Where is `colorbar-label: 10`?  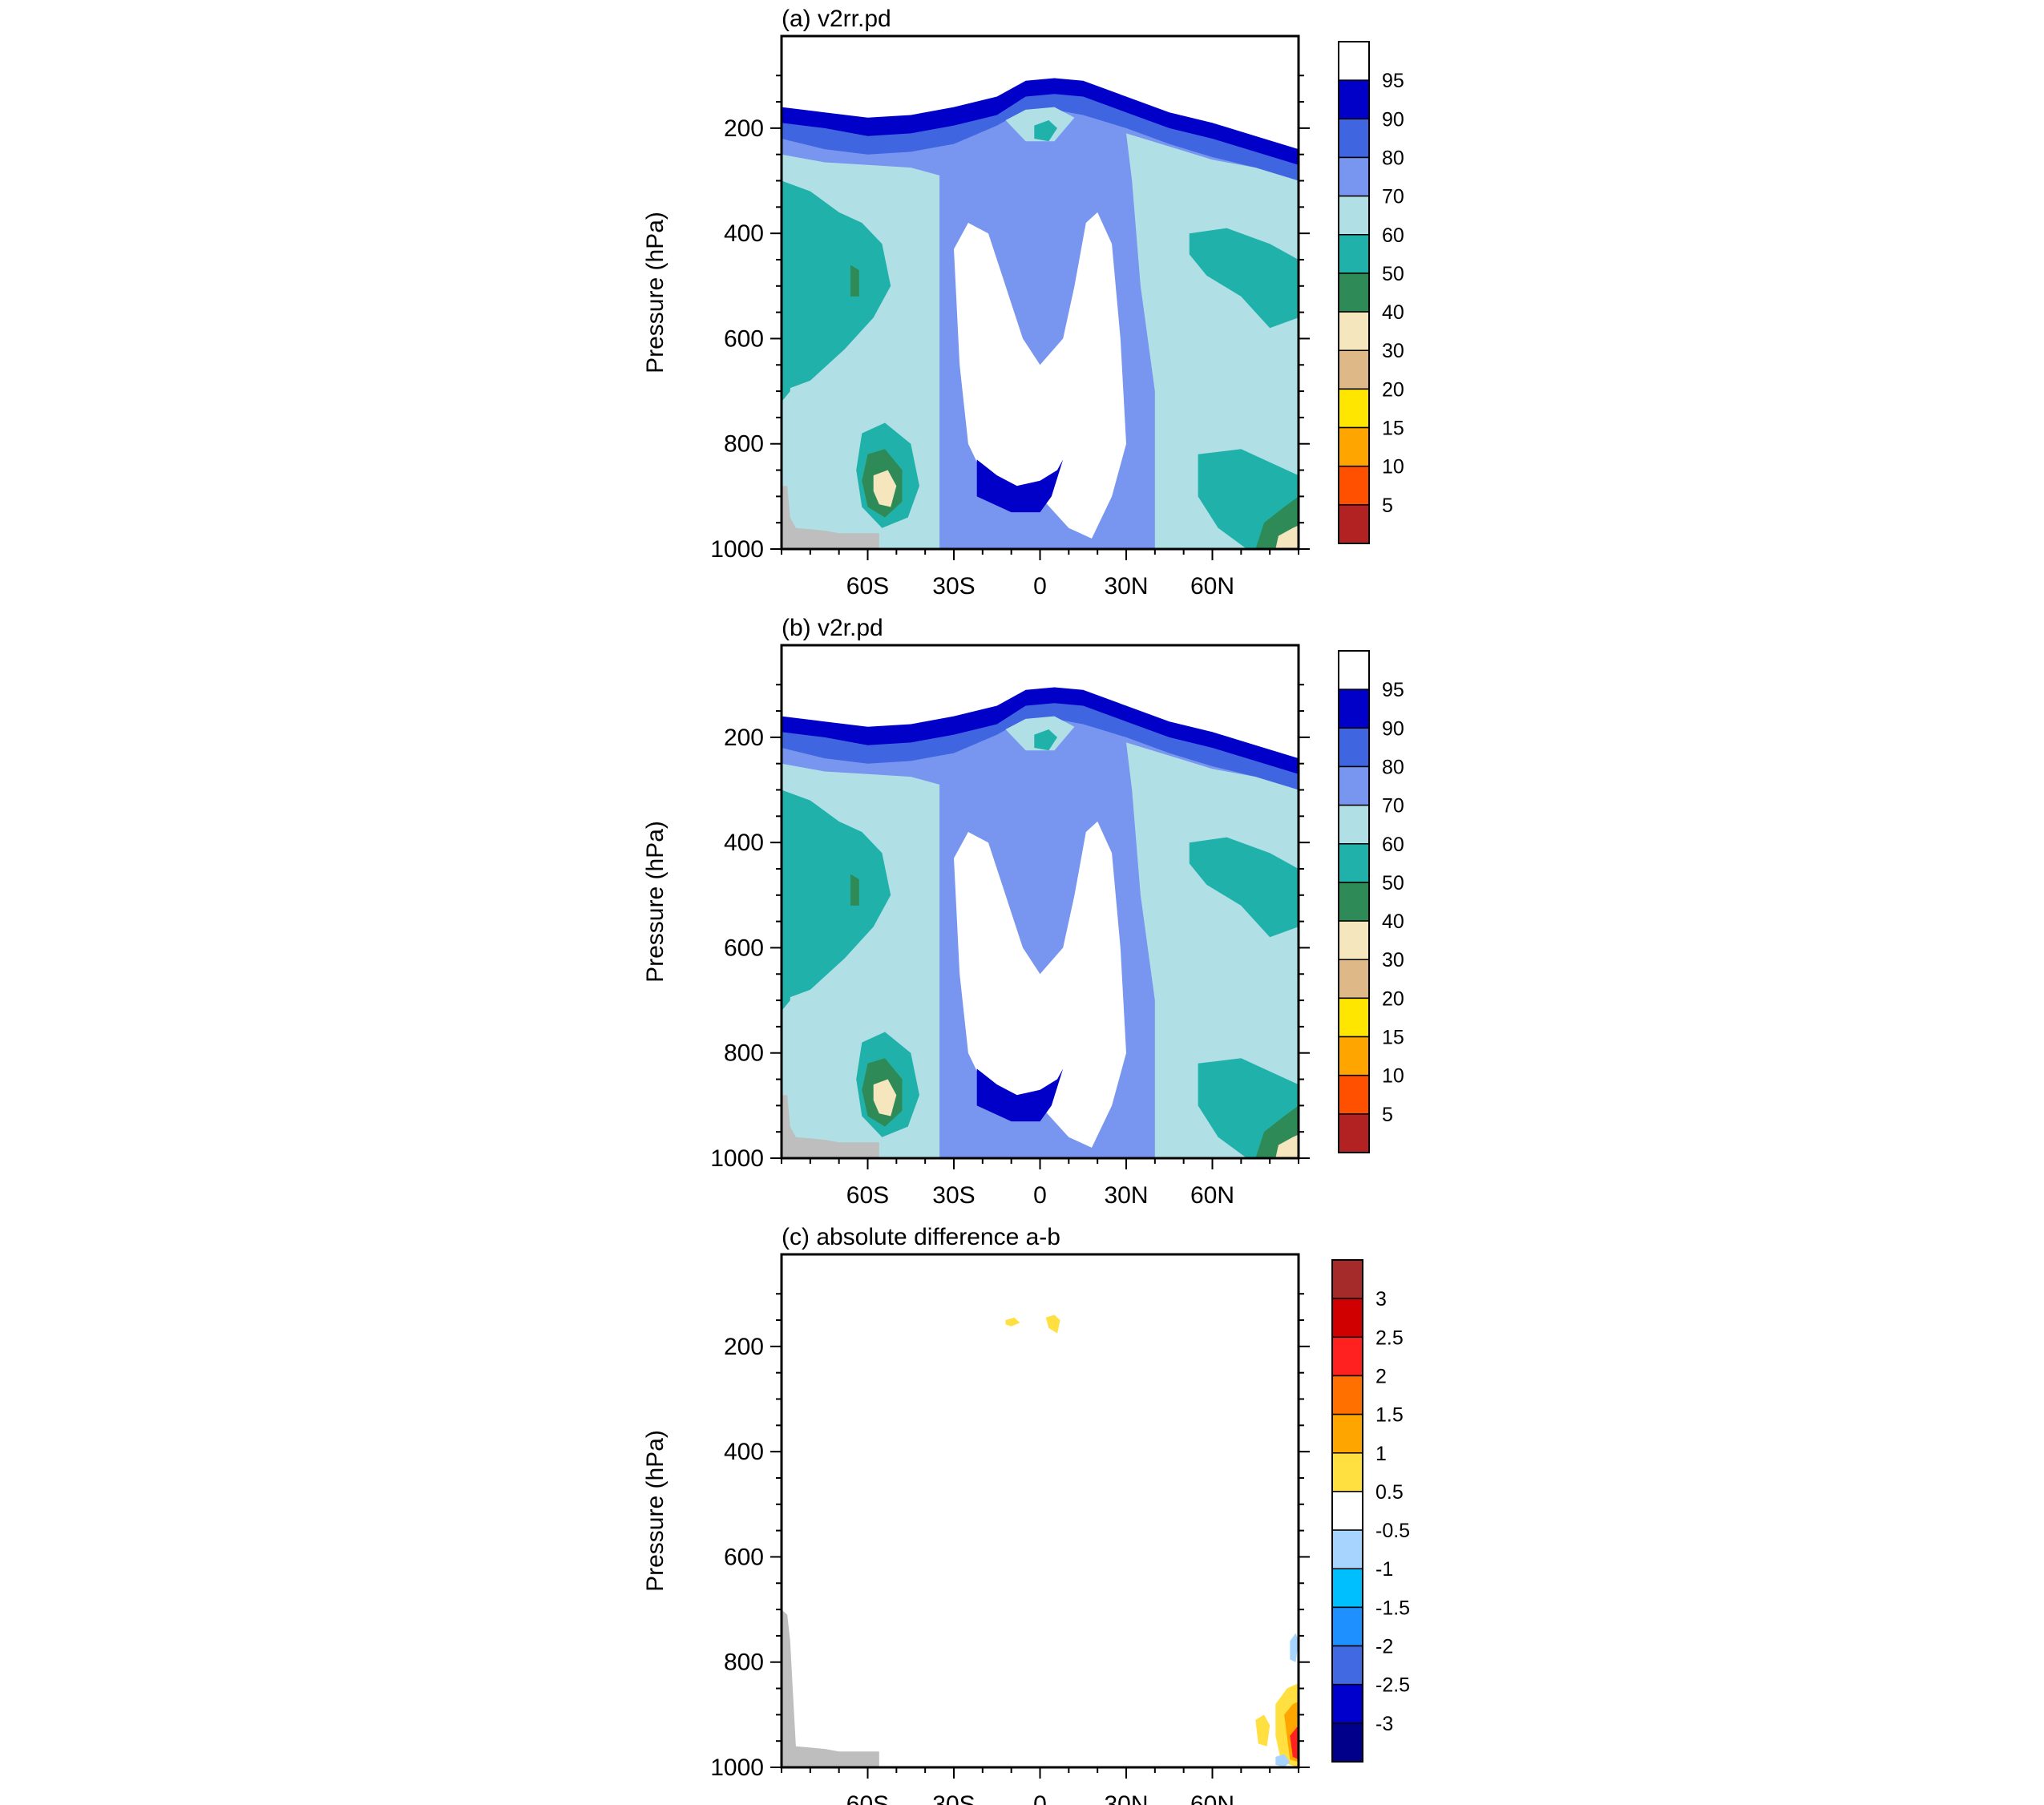
colorbar-label: 10 is located at coordinates (1393, 467).